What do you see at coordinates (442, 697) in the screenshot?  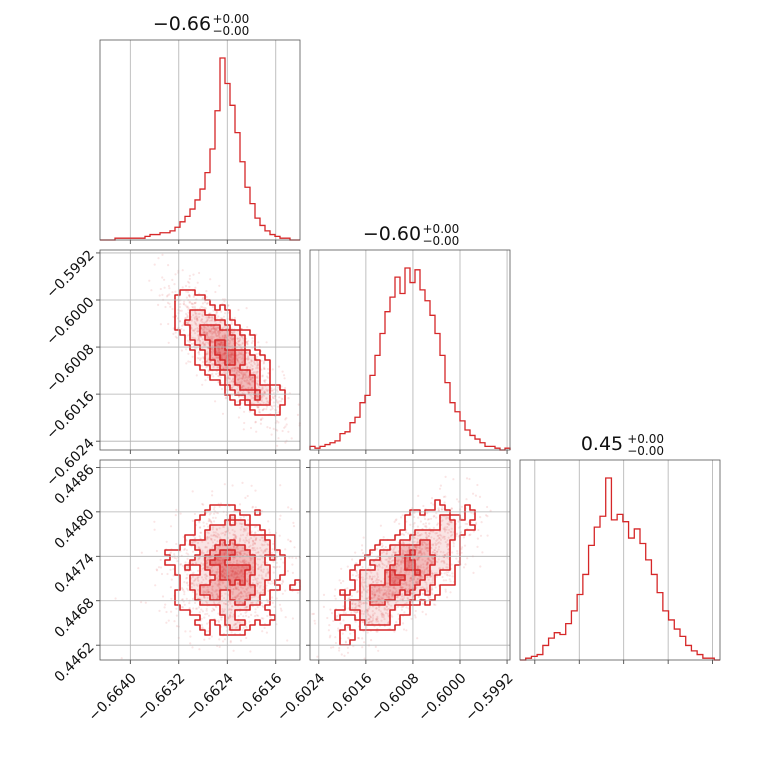 I see `x-tick-label: −0.6000` at bounding box center [442, 697].